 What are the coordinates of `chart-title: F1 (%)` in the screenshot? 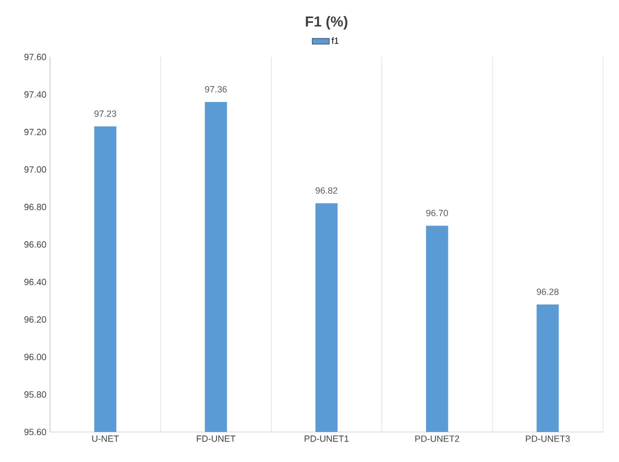 It's located at (327, 23).